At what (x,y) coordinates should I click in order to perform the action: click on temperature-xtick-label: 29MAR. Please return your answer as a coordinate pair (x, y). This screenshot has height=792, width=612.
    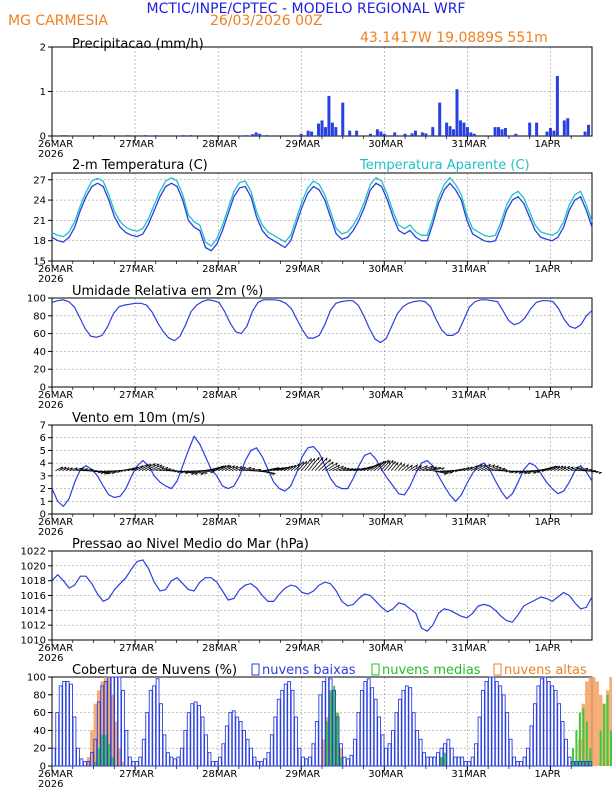
    Looking at the image, I should click on (302, 269).